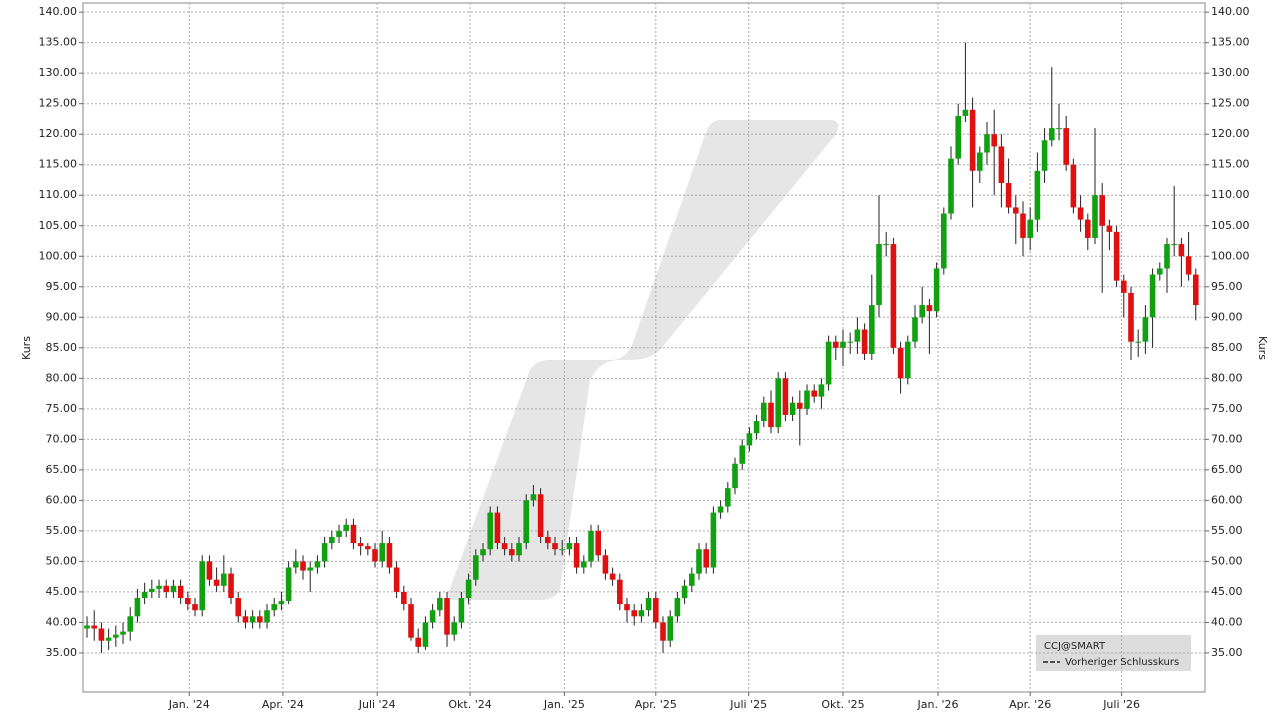 This screenshot has height=719, width=1281. What do you see at coordinates (1227, 652) in the screenshot?
I see `y-tick-label-right: 35.00` at bounding box center [1227, 652].